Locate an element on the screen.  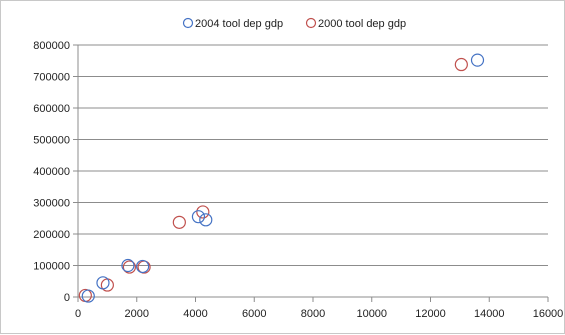
y-tick-label: 0 is located at coordinates (67, 298).